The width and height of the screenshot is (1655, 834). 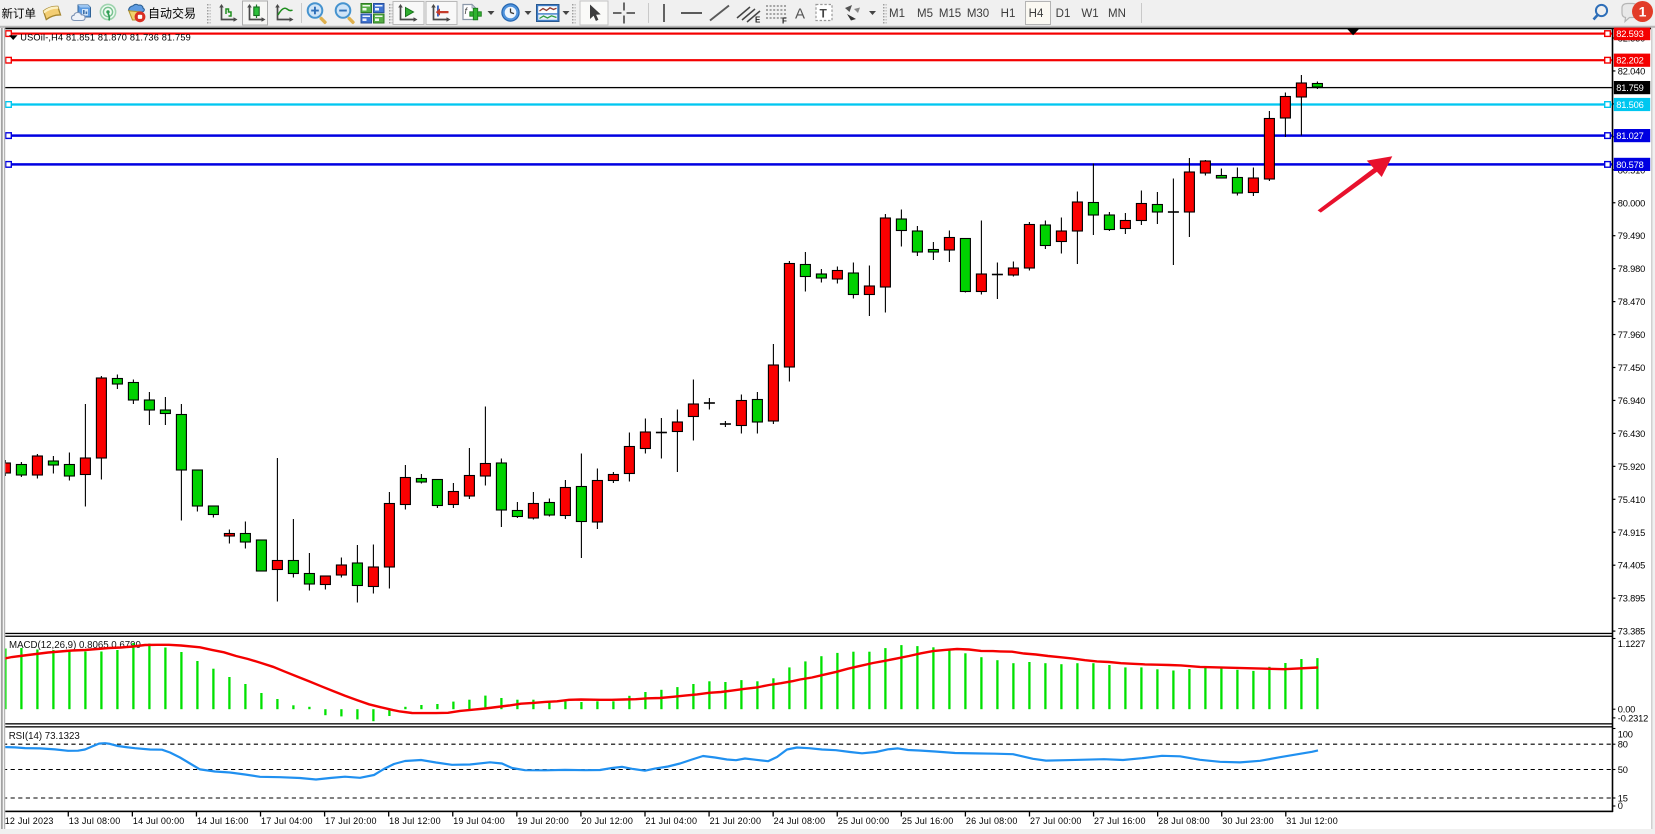 What do you see at coordinates (1631, 599) in the screenshot?
I see `svg-text: 73.895` at bounding box center [1631, 599].